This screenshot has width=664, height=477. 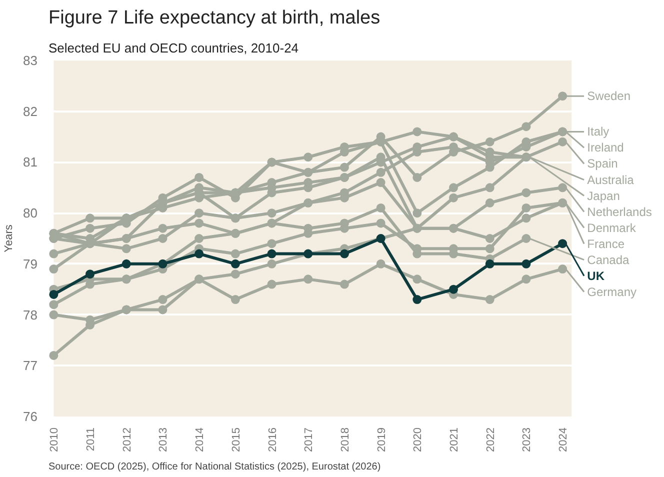 What do you see at coordinates (30, 111) in the screenshot?
I see `y-tick-label: 82` at bounding box center [30, 111].